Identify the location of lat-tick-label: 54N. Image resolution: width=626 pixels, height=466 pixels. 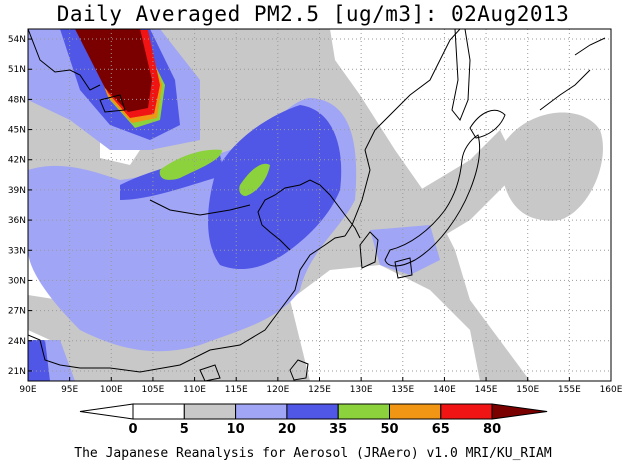
(17, 40).